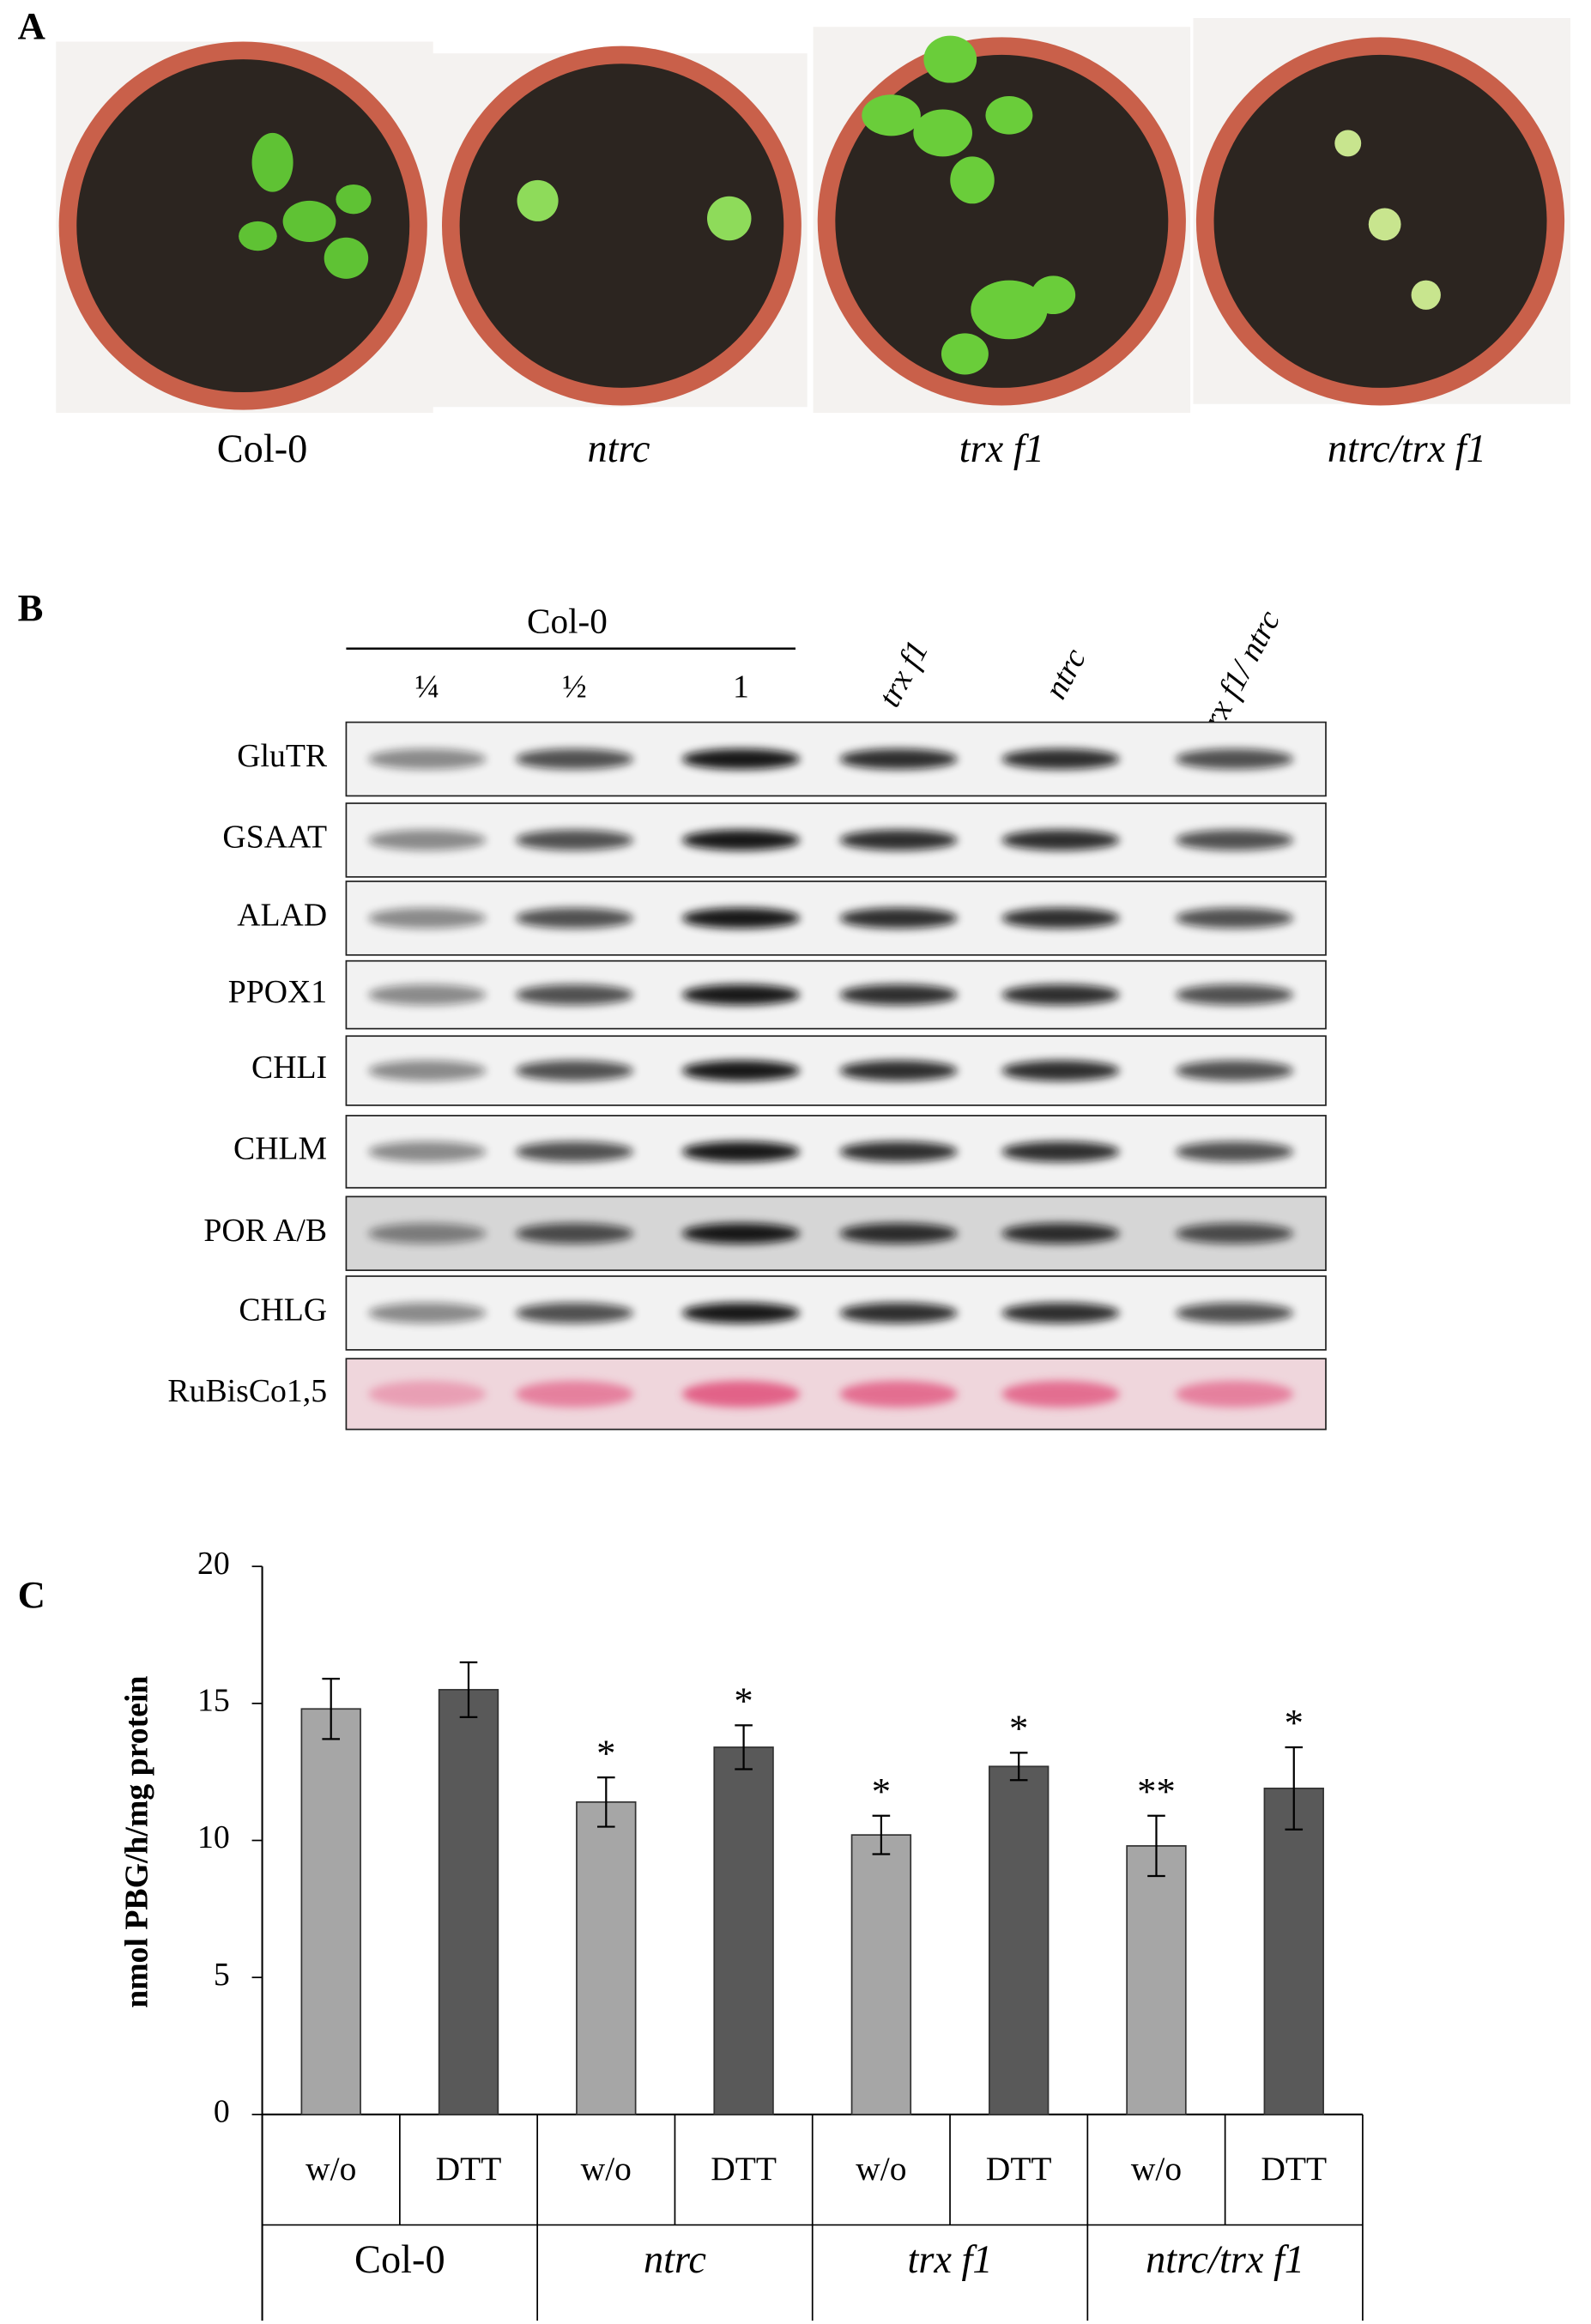 The width and height of the screenshot is (1591, 2324). I want to click on group-label: ntrc, so click(675, 2260).